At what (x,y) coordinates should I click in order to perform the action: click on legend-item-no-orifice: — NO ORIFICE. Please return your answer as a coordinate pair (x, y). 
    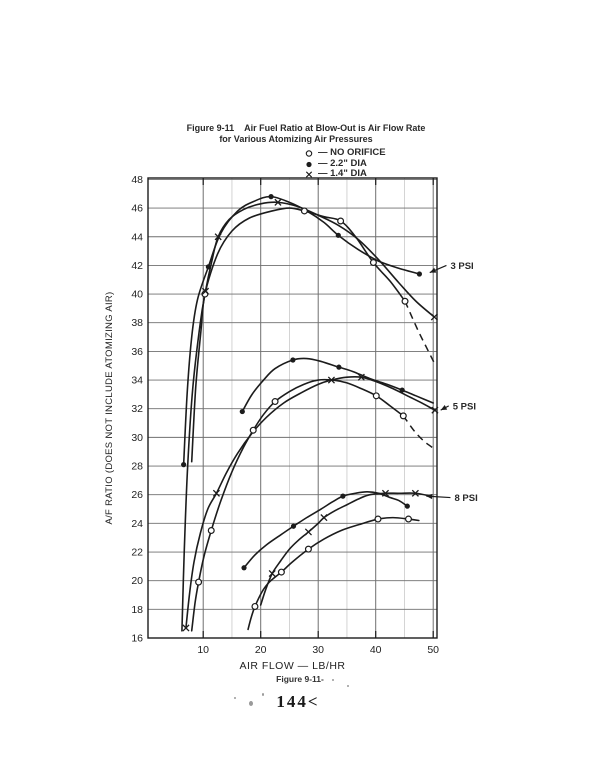
    Looking at the image, I should click on (344, 153).